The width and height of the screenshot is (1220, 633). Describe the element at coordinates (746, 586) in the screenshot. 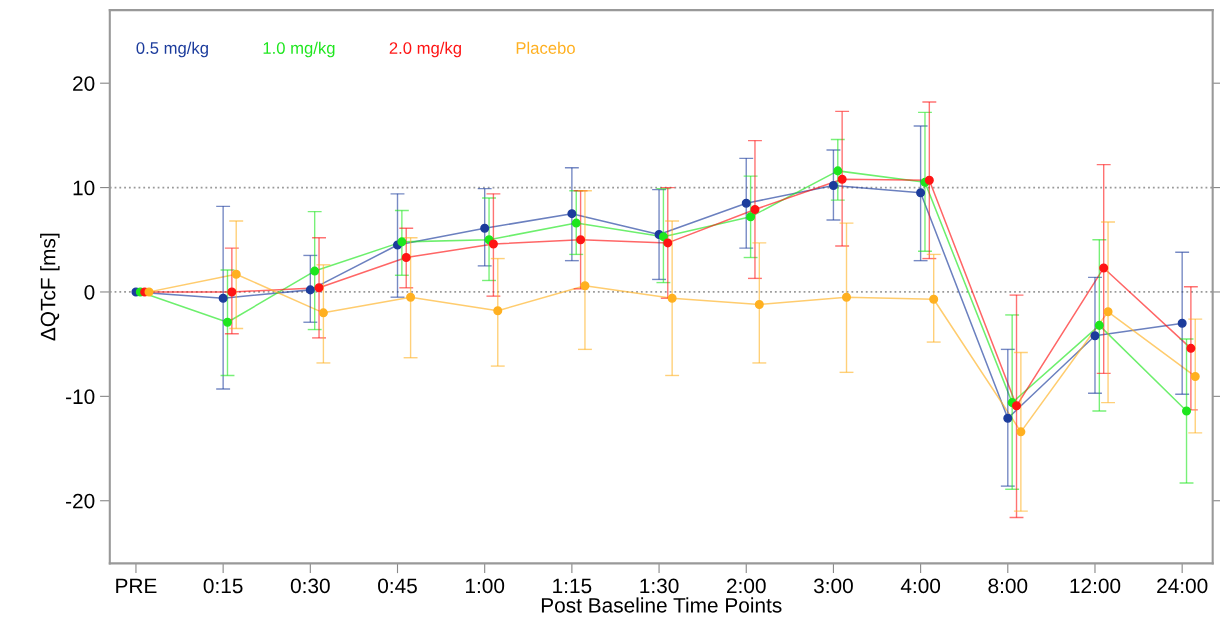

I see `x-tick-label: 2:00` at that location.